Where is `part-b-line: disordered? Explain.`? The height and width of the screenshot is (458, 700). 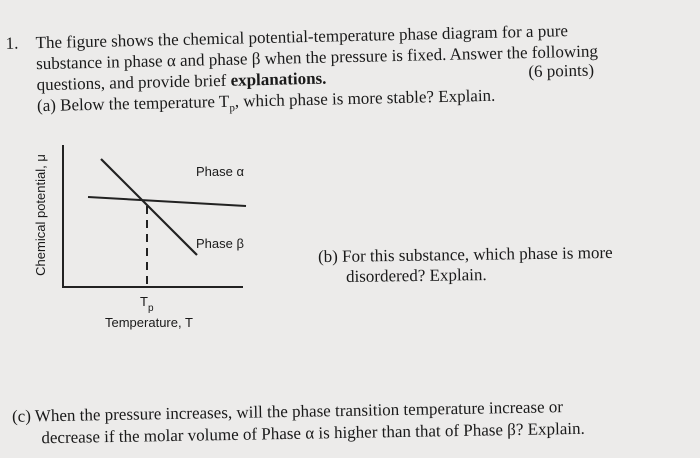
part-b-line: disordered? Explain. is located at coordinates (416, 275).